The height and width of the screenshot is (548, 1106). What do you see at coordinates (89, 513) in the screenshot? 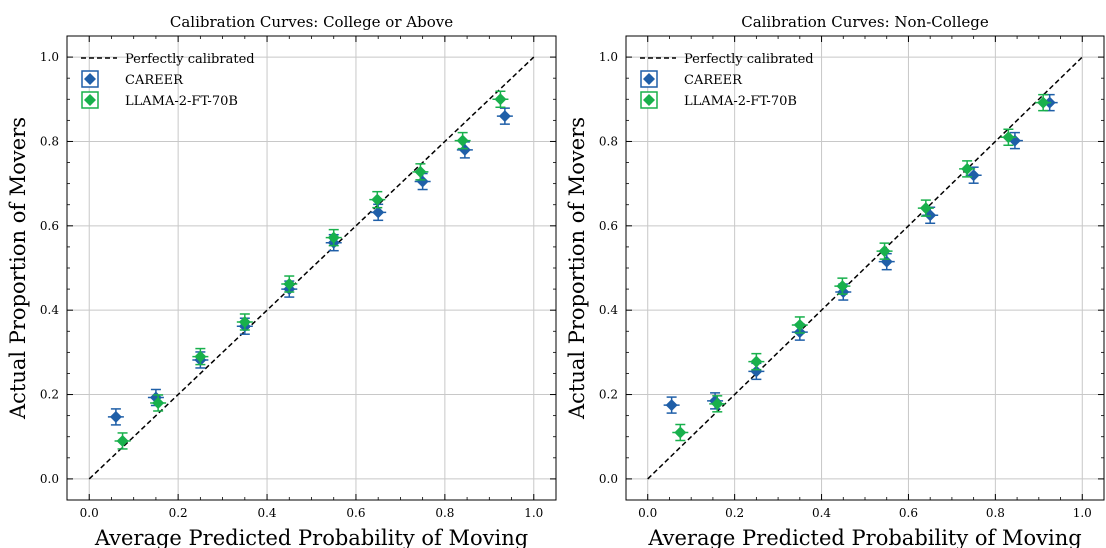
I see `x-tick-label: 0.0` at bounding box center [89, 513].